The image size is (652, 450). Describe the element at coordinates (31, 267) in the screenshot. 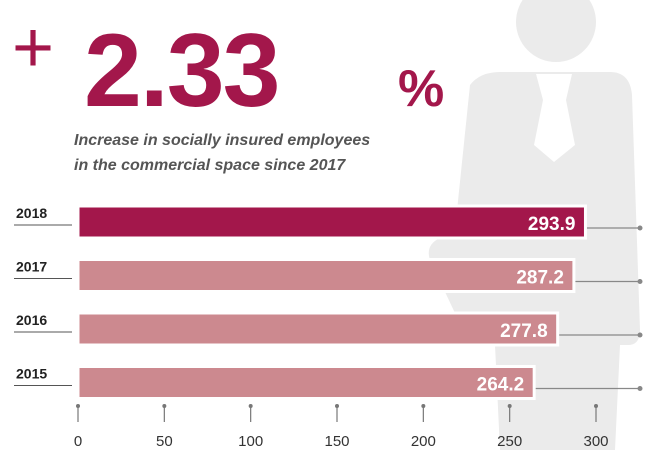

I see `category-label: 2017` at that location.